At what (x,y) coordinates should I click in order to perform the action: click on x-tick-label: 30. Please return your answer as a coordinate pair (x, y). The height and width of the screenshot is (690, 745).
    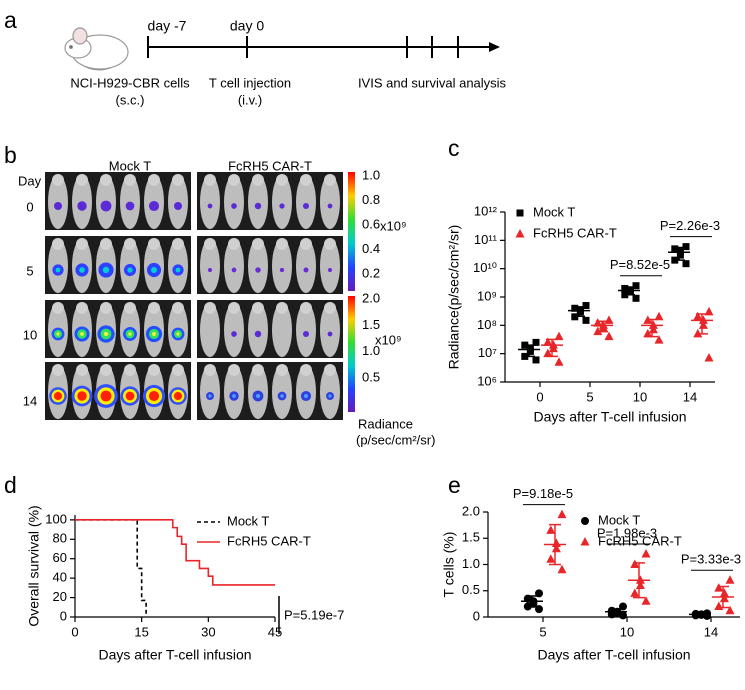
    Looking at the image, I should click on (208, 631).